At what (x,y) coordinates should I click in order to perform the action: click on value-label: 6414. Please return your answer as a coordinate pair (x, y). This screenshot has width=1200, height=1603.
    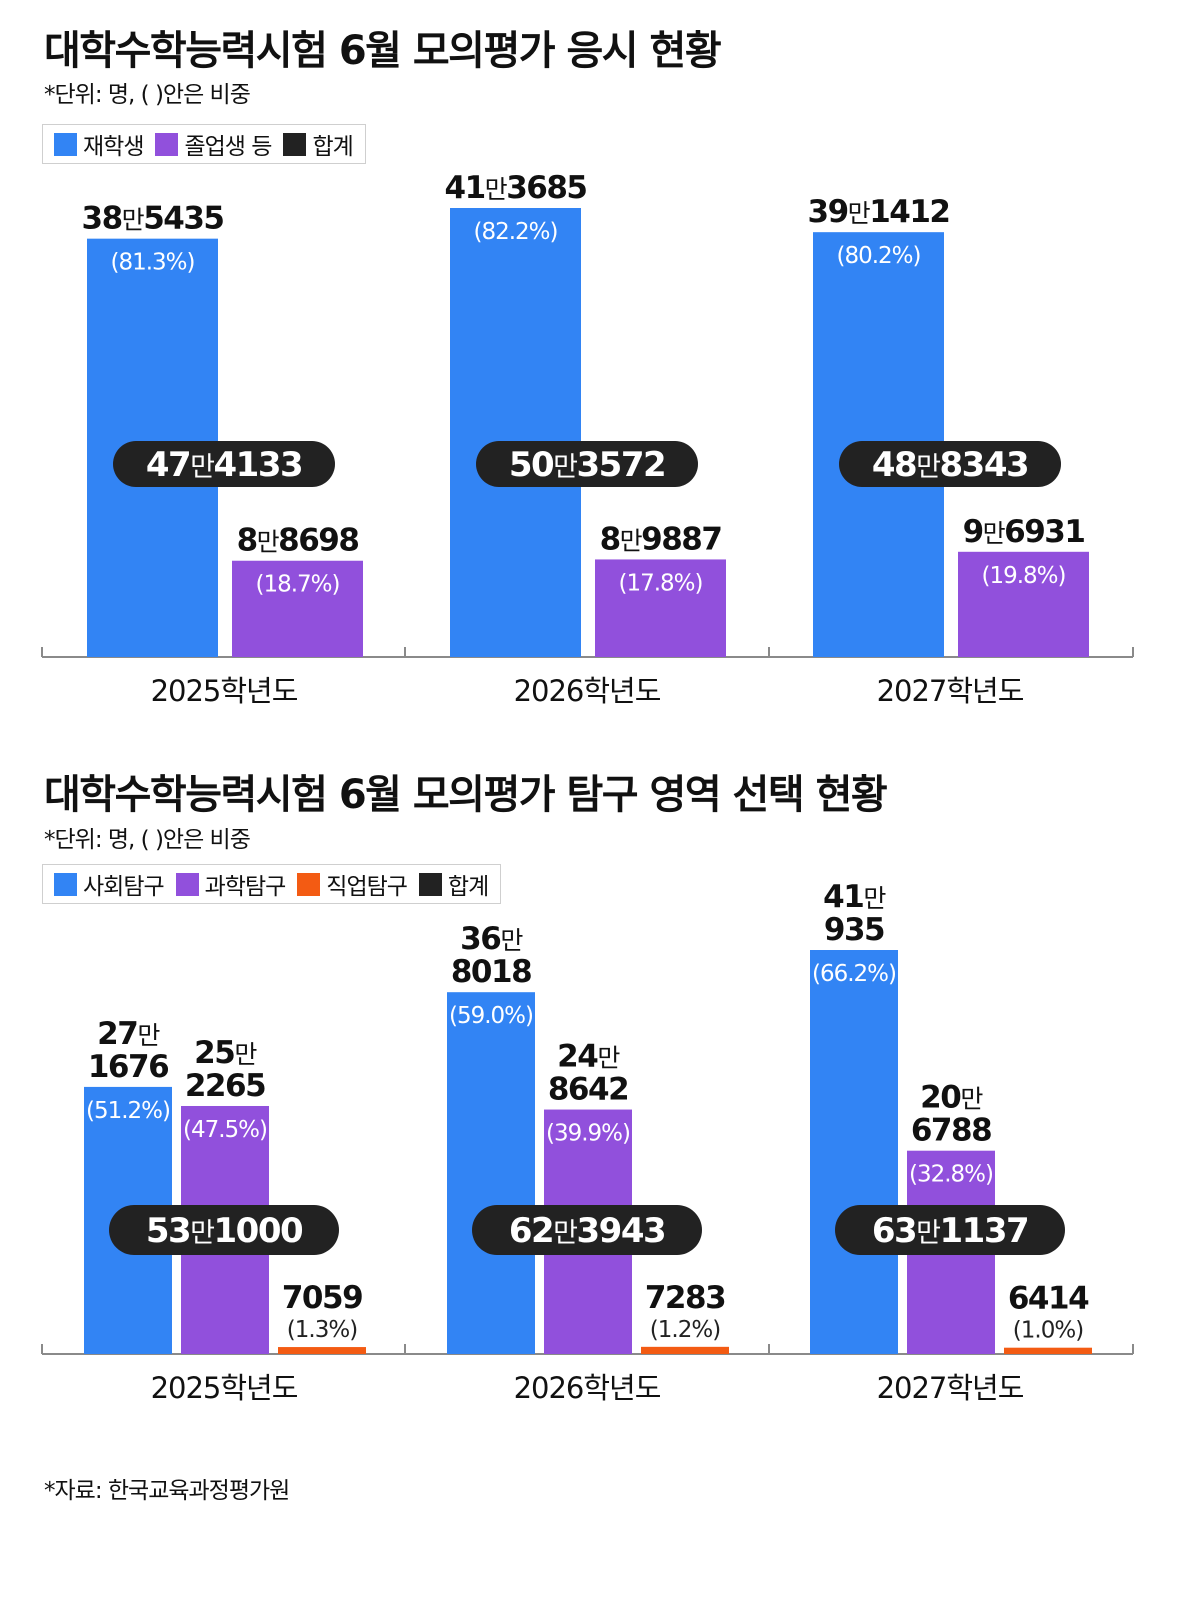
    Looking at the image, I should click on (1048, 1299).